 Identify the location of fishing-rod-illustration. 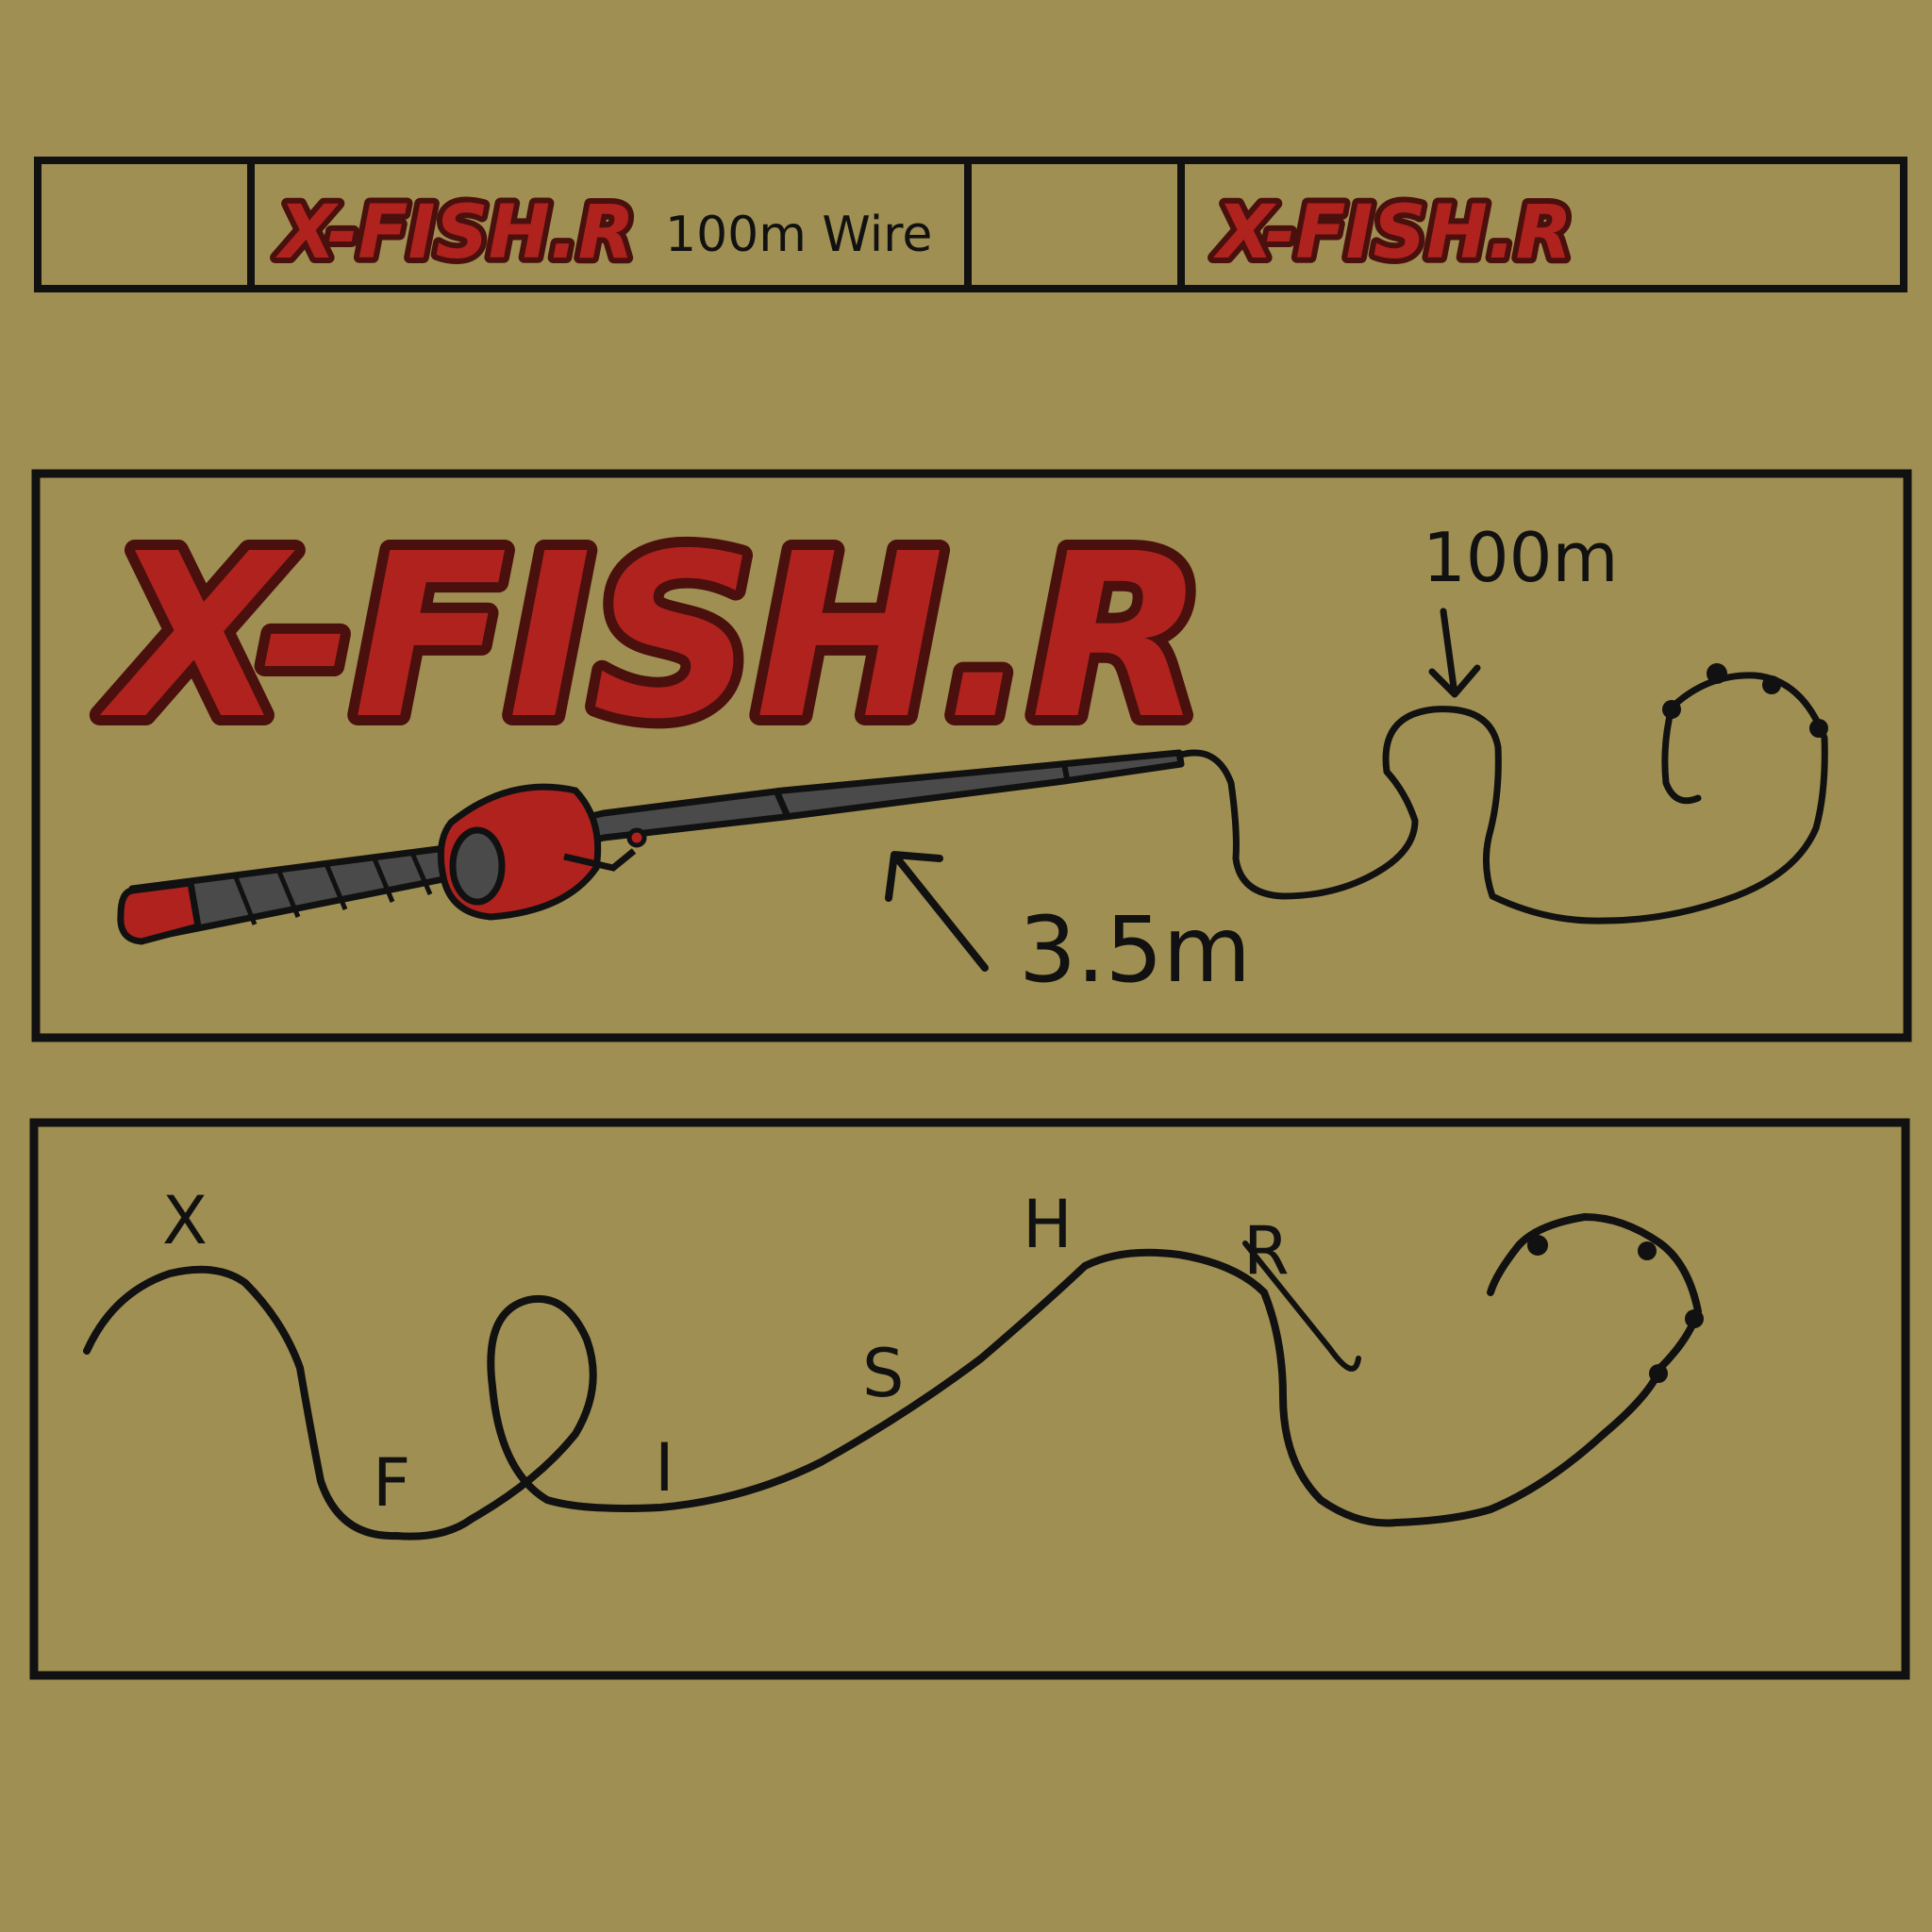
(651, 847).